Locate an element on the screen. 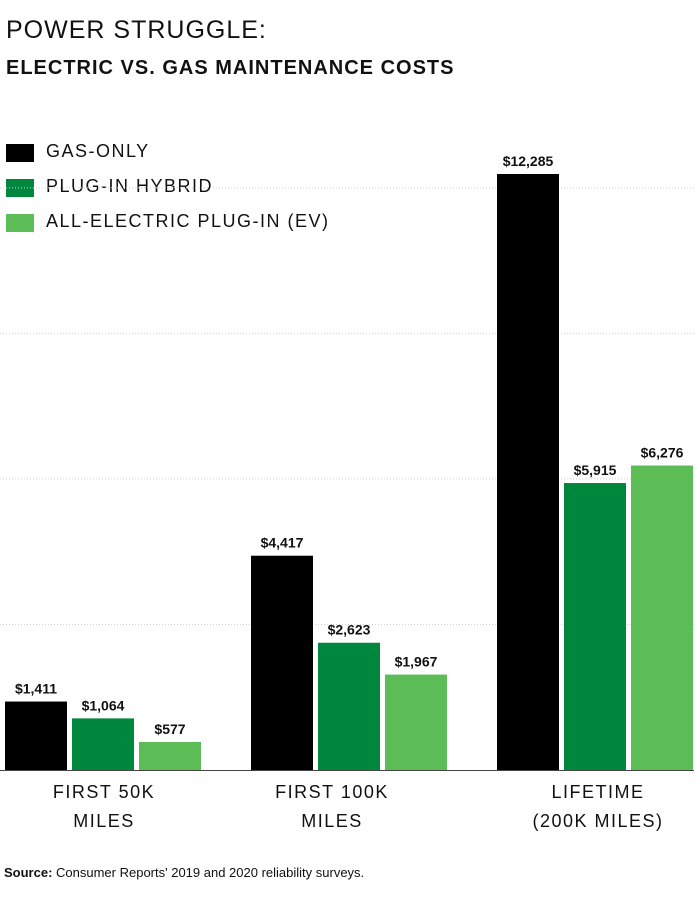  category-label-lifetime: LIFETIME (200K MILES) is located at coordinates (594, 807).